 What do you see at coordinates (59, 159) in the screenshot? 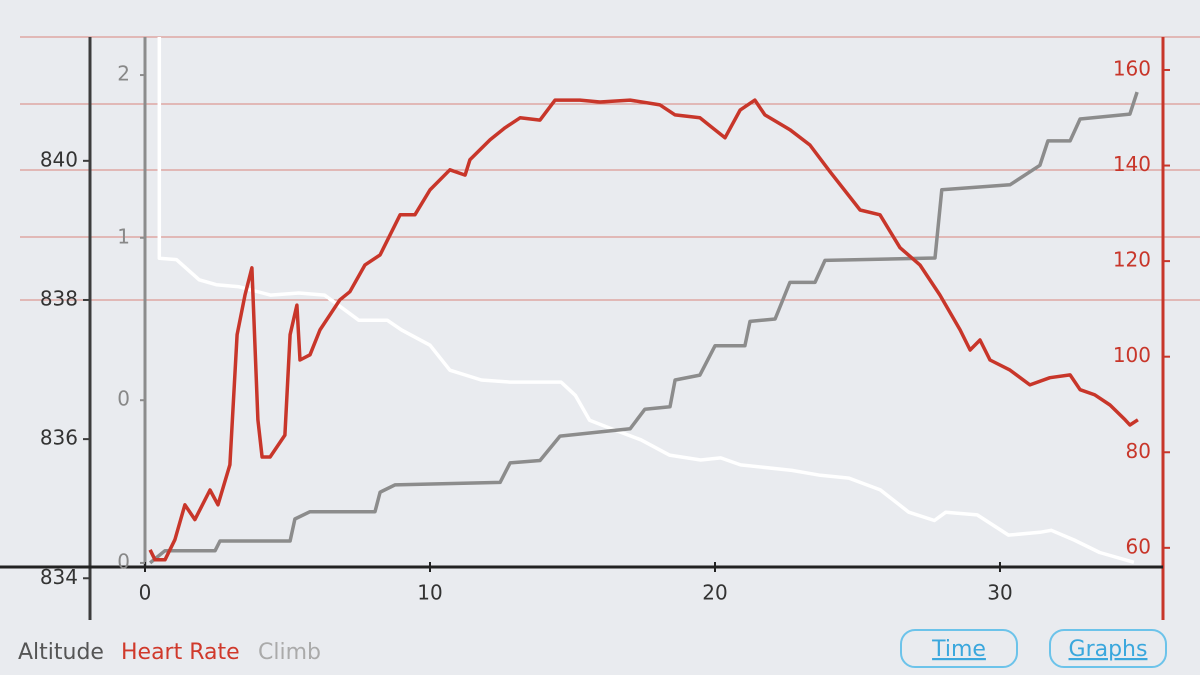
I see `y-tick-label: 840` at bounding box center [59, 159].